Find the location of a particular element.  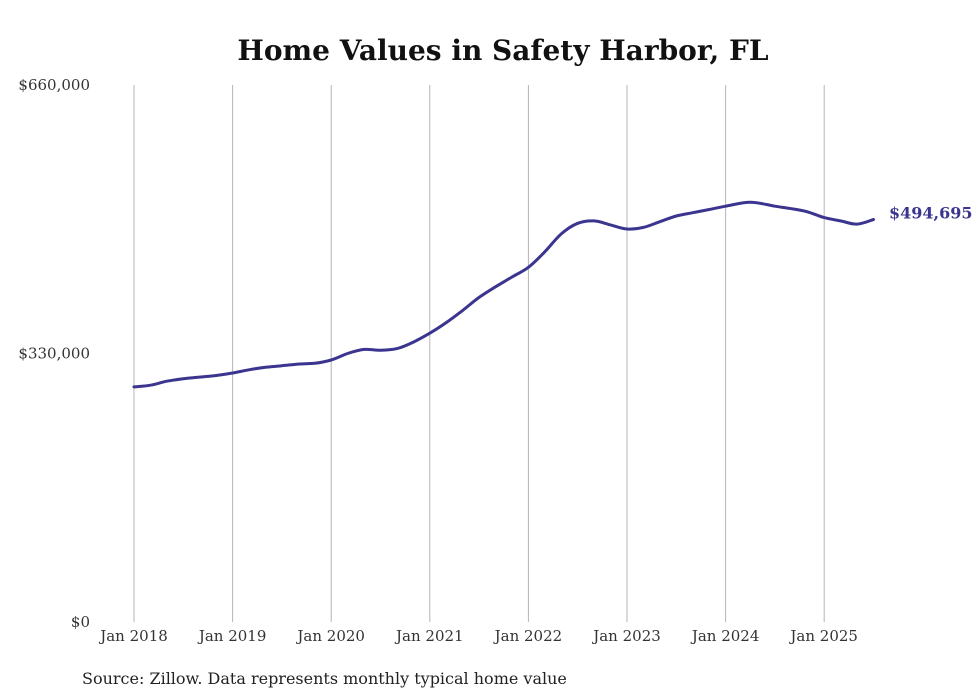

x-tick-label: Jan 2019 is located at coordinates (232, 636).